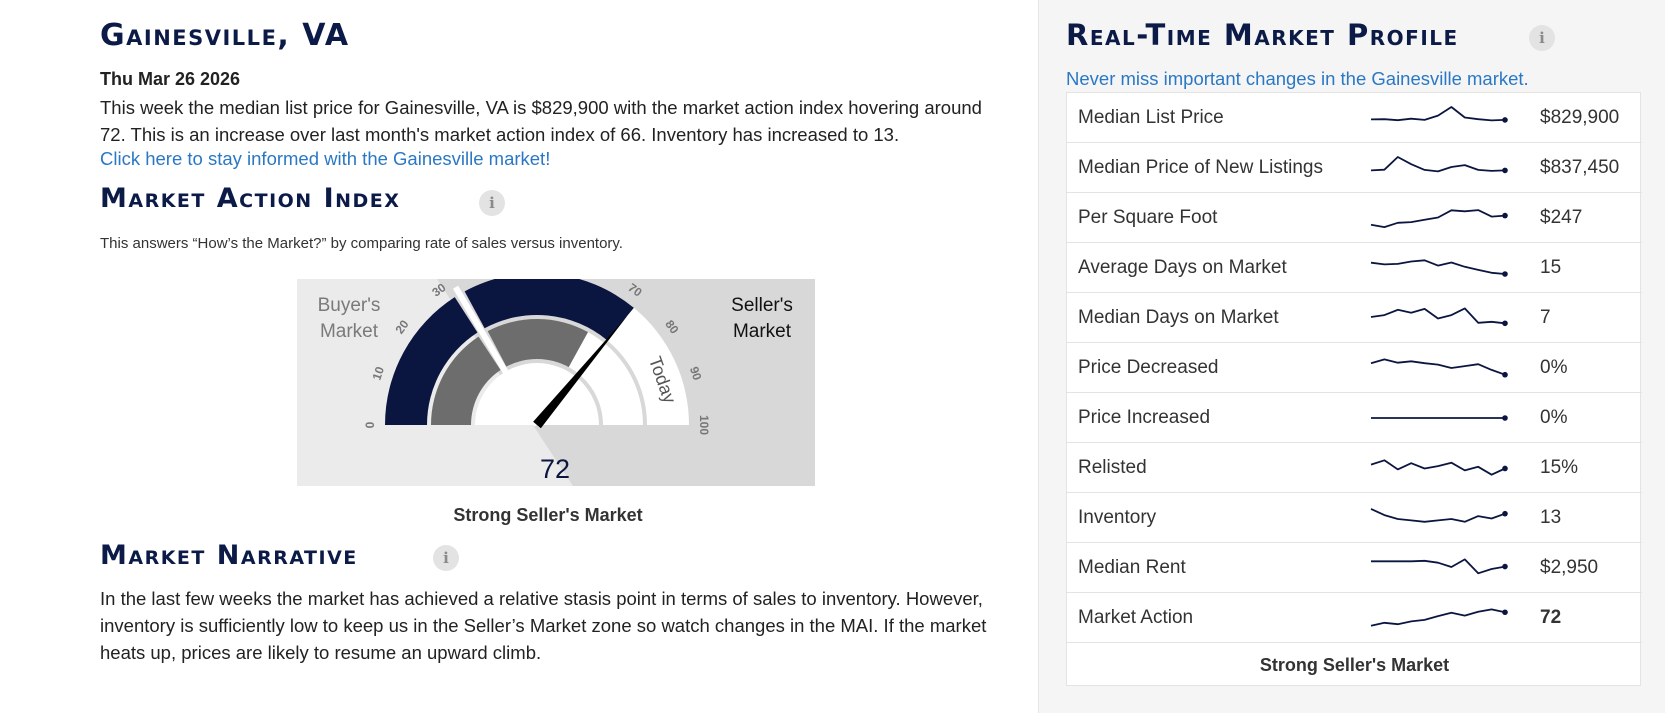 Image resolution: width=1665 pixels, height=713 pixels. Describe the element at coordinates (1151, 117) in the screenshot. I see `profile-row-label: Median List Price` at that location.